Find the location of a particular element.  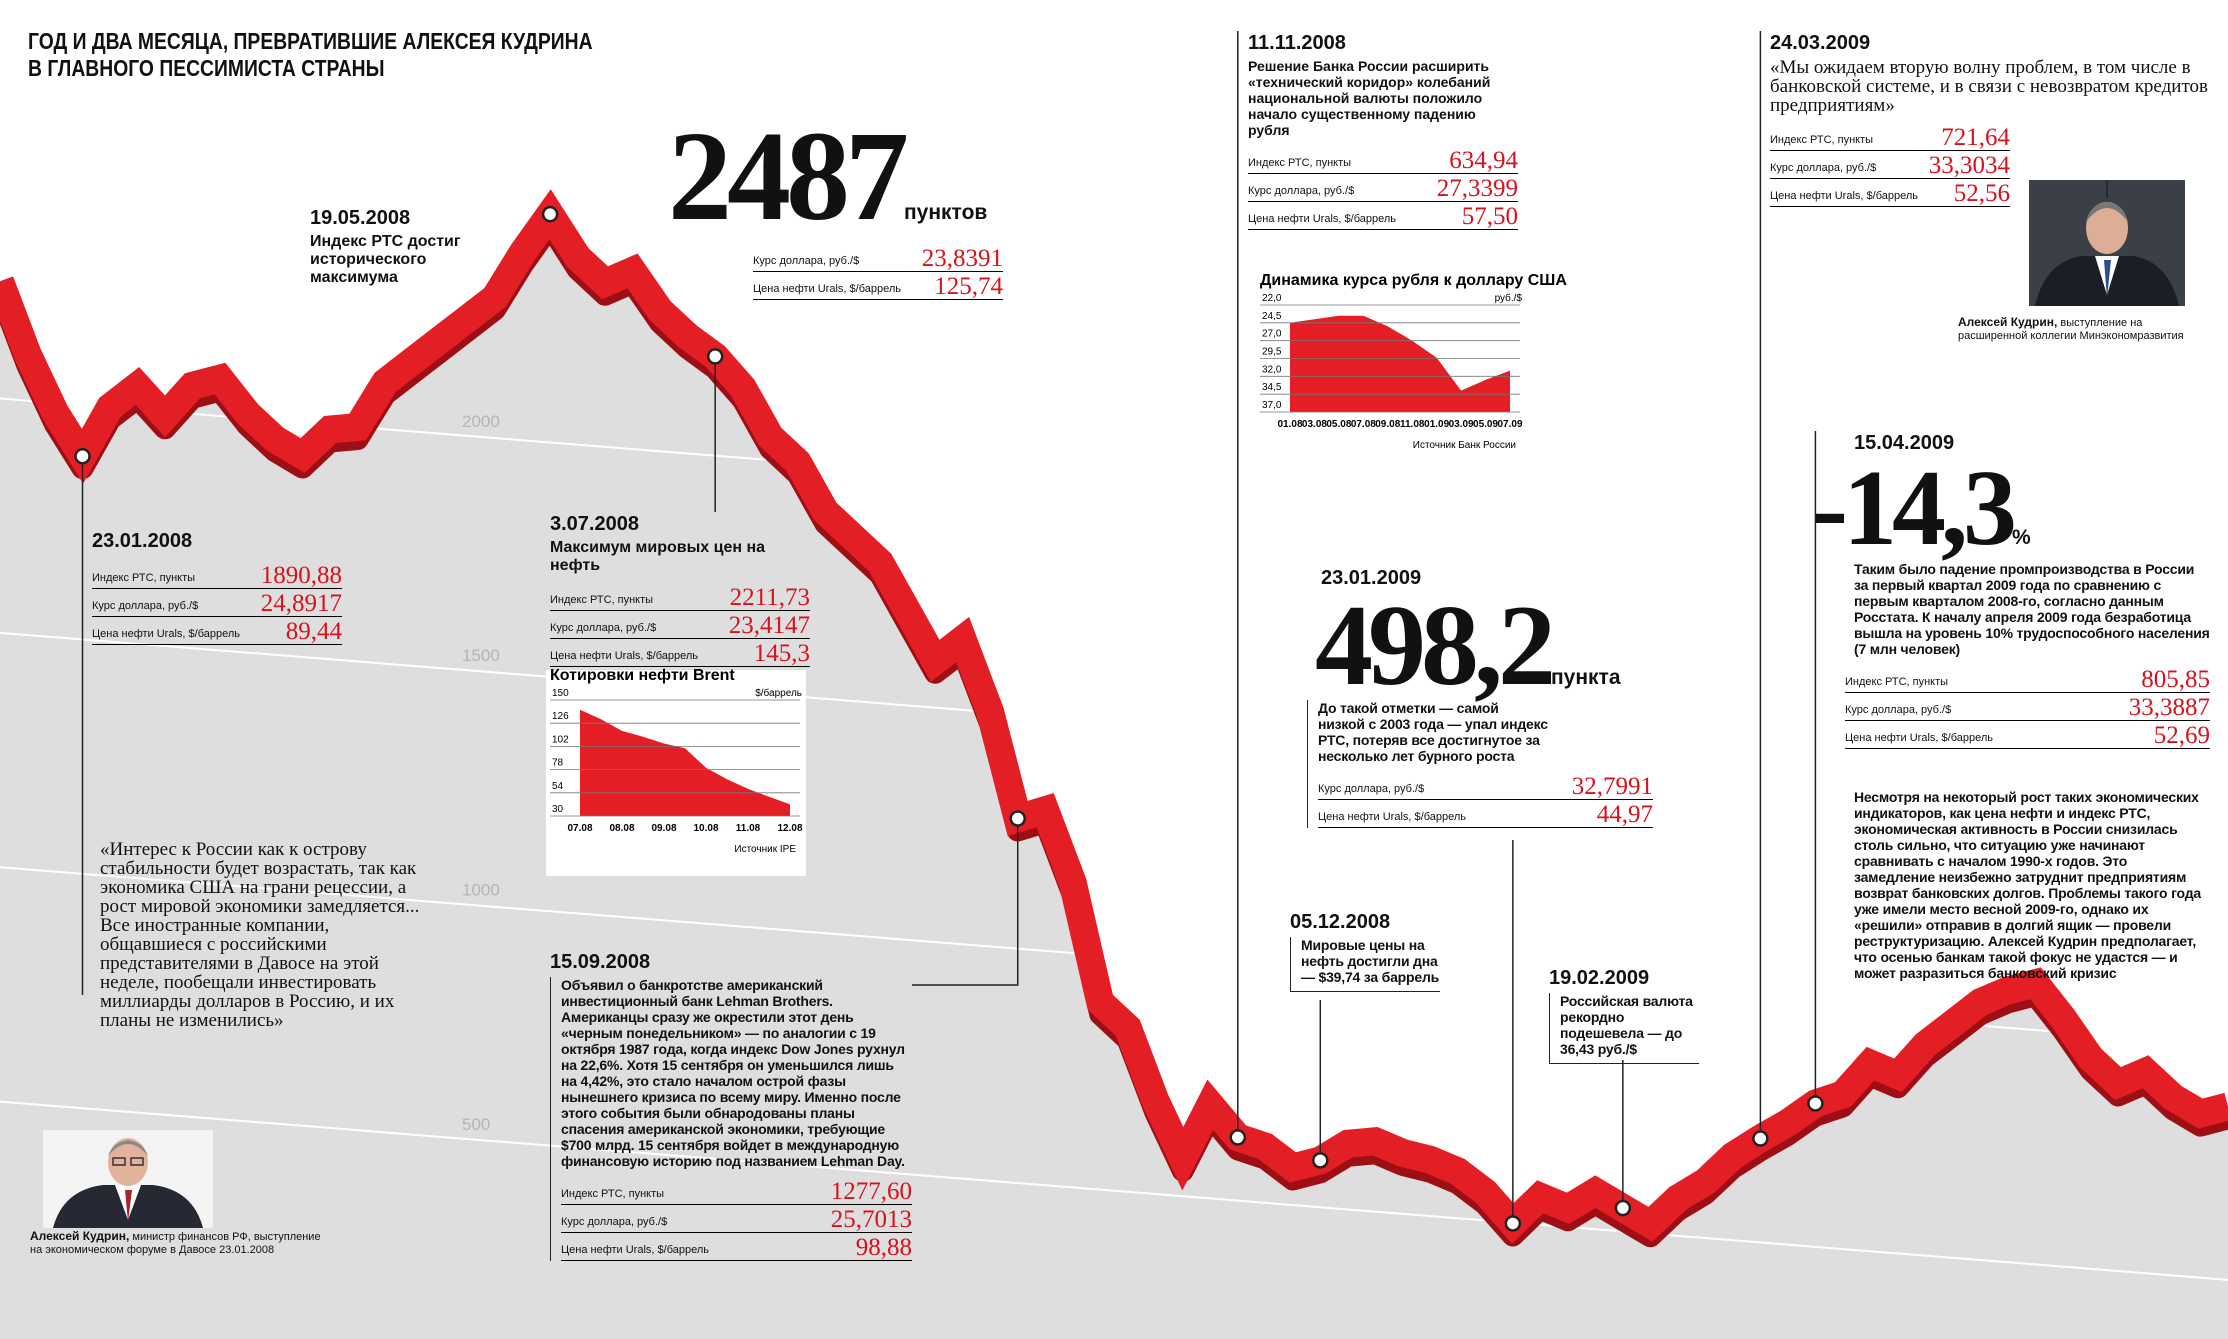

stat-value: 33,3887 is located at coordinates (2169, 707).